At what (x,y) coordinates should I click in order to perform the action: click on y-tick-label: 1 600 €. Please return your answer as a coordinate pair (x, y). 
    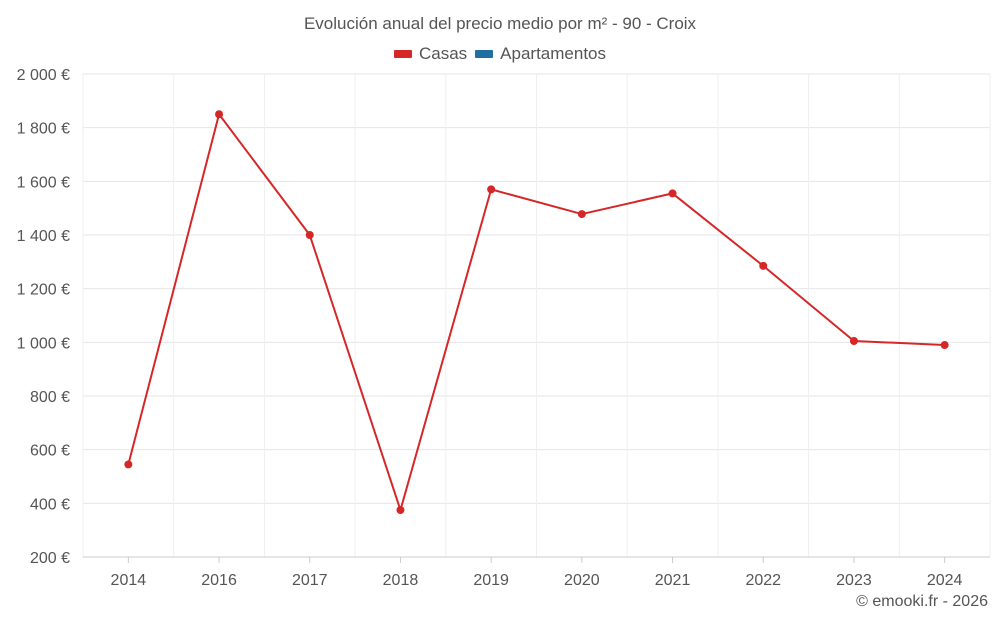
    Looking at the image, I should click on (43, 182).